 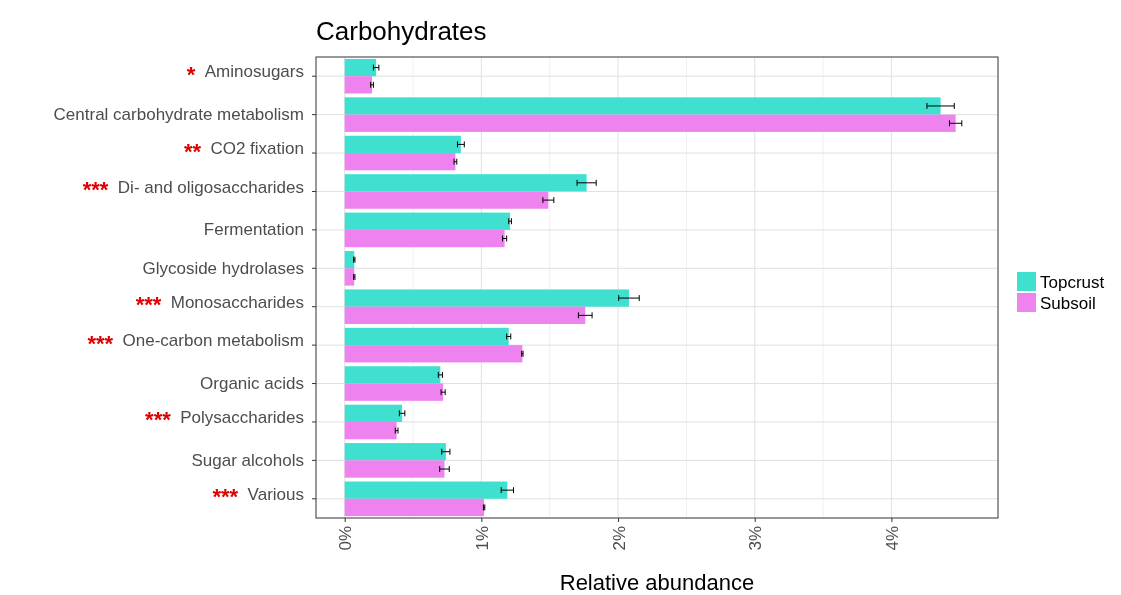 What do you see at coordinates (253, 230) in the screenshot?
I see `y-tick-label: Fermentation` at bounding box center [253, 230].